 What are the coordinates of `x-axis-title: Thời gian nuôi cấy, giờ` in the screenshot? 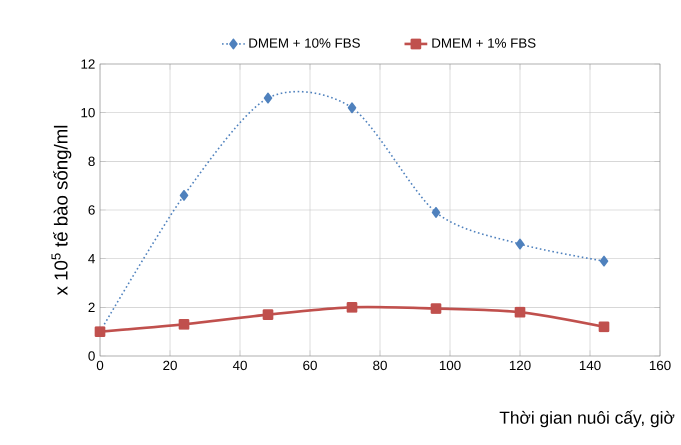 It's located at (587, 419).